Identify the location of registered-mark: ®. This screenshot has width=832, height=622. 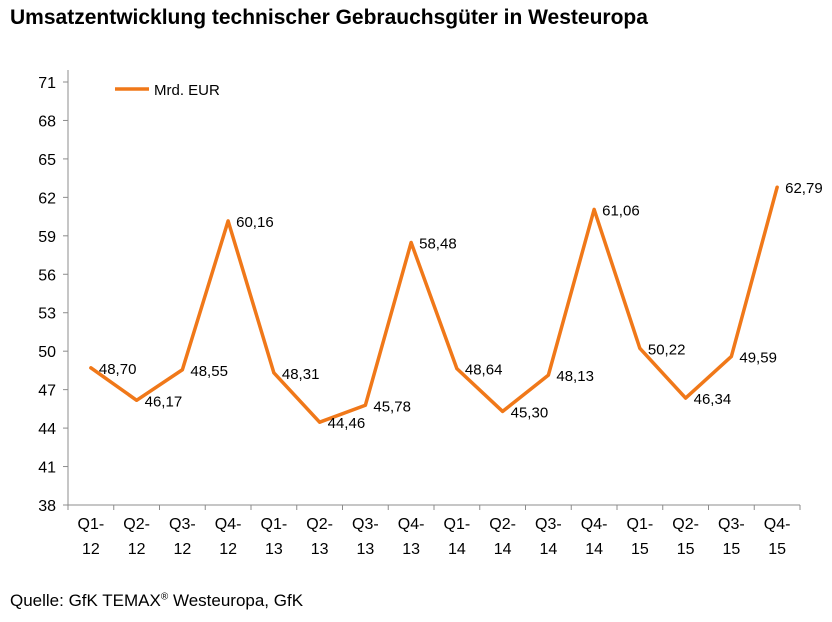
(164, 597).